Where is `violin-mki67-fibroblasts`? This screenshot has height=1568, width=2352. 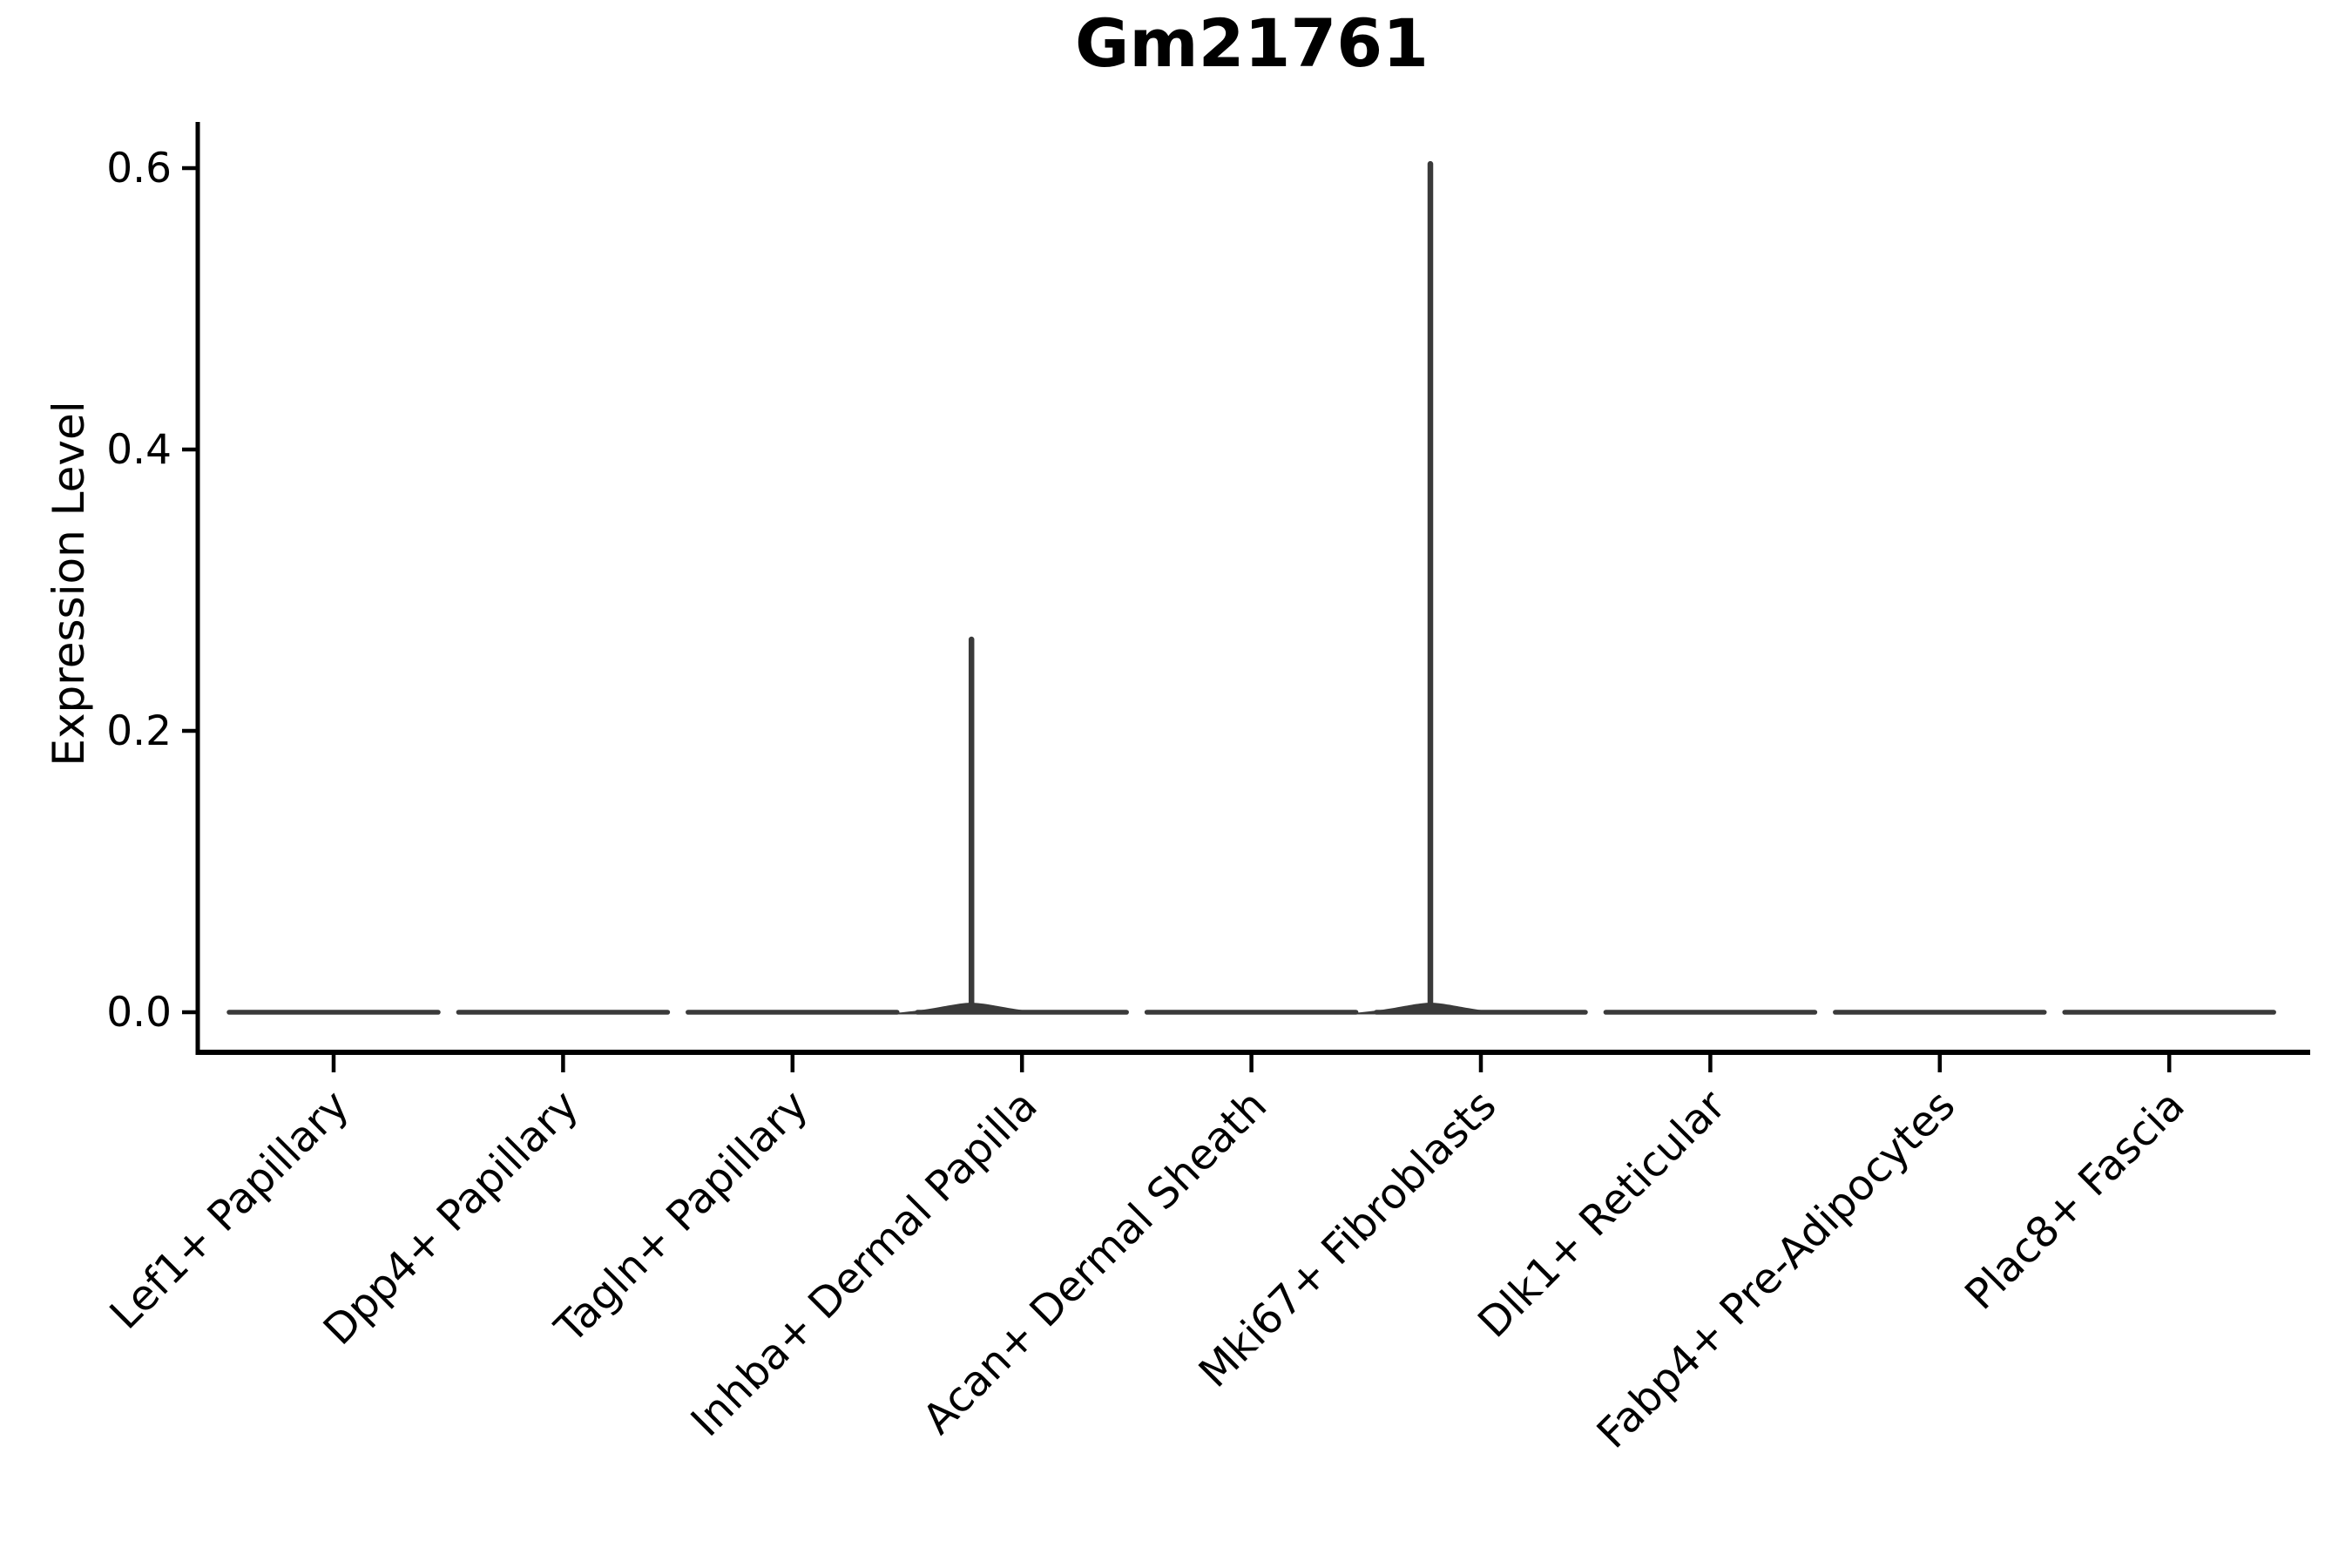 violin-mki67-fibroblasts is located at coordinates (1460, 587).